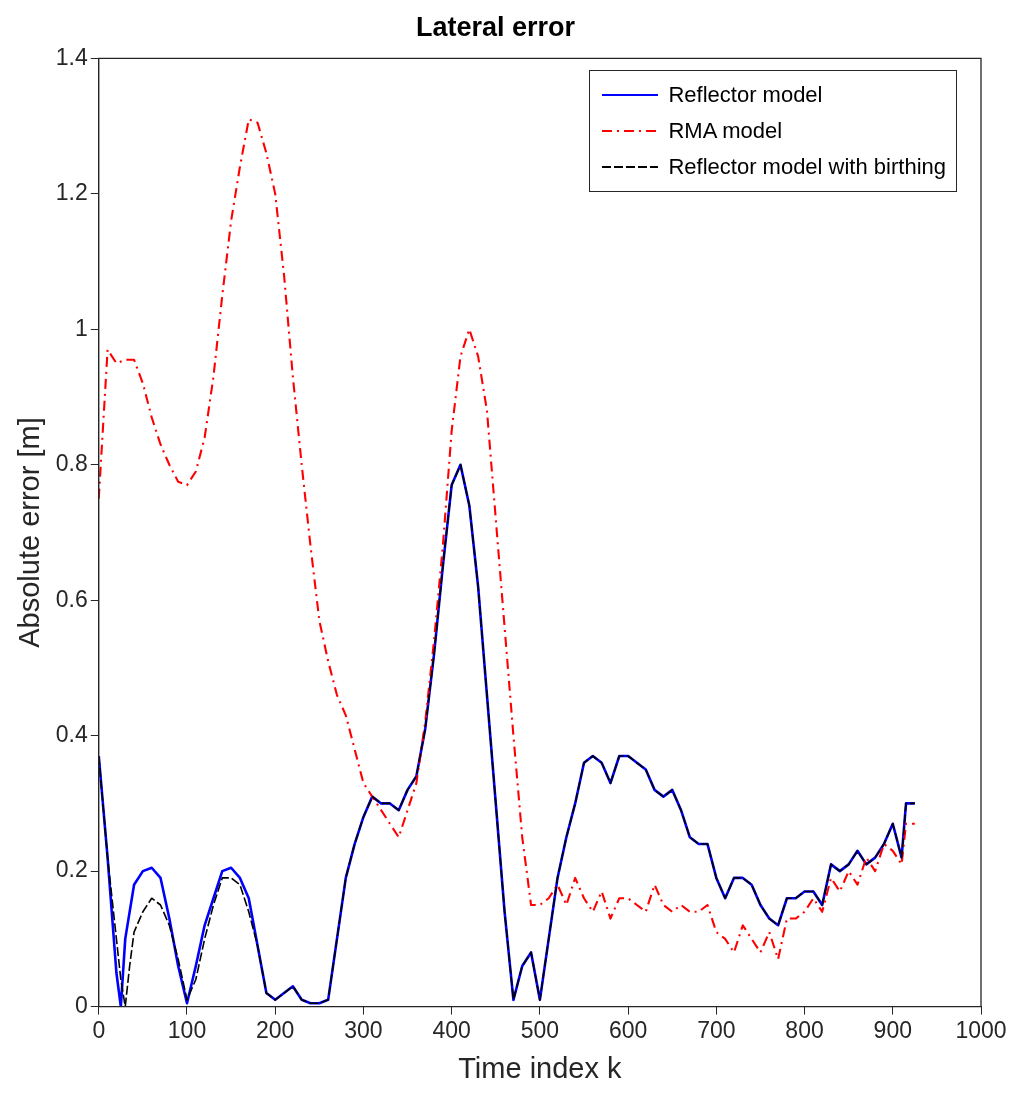 This screenshot has height=1099, width=1015. I want to click on x-tick-label: 300, so click(363, 1029).